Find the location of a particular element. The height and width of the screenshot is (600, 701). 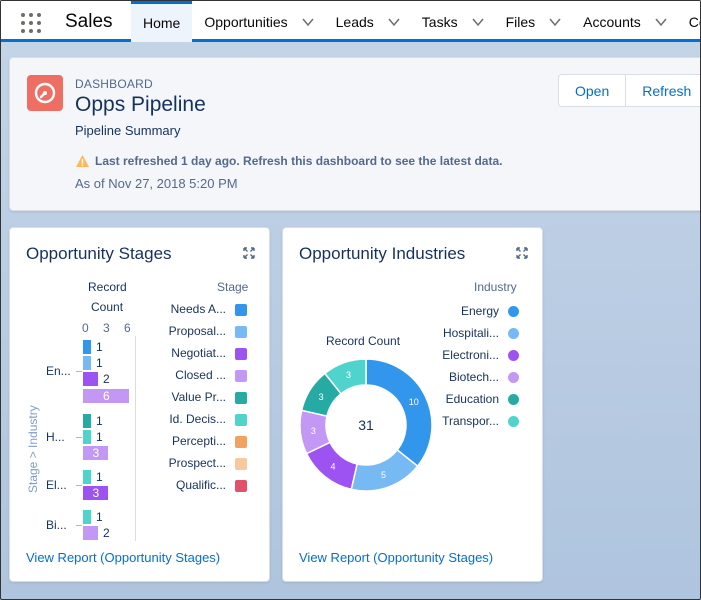

tab-label: Accounts is located at coordinates (612, 21).